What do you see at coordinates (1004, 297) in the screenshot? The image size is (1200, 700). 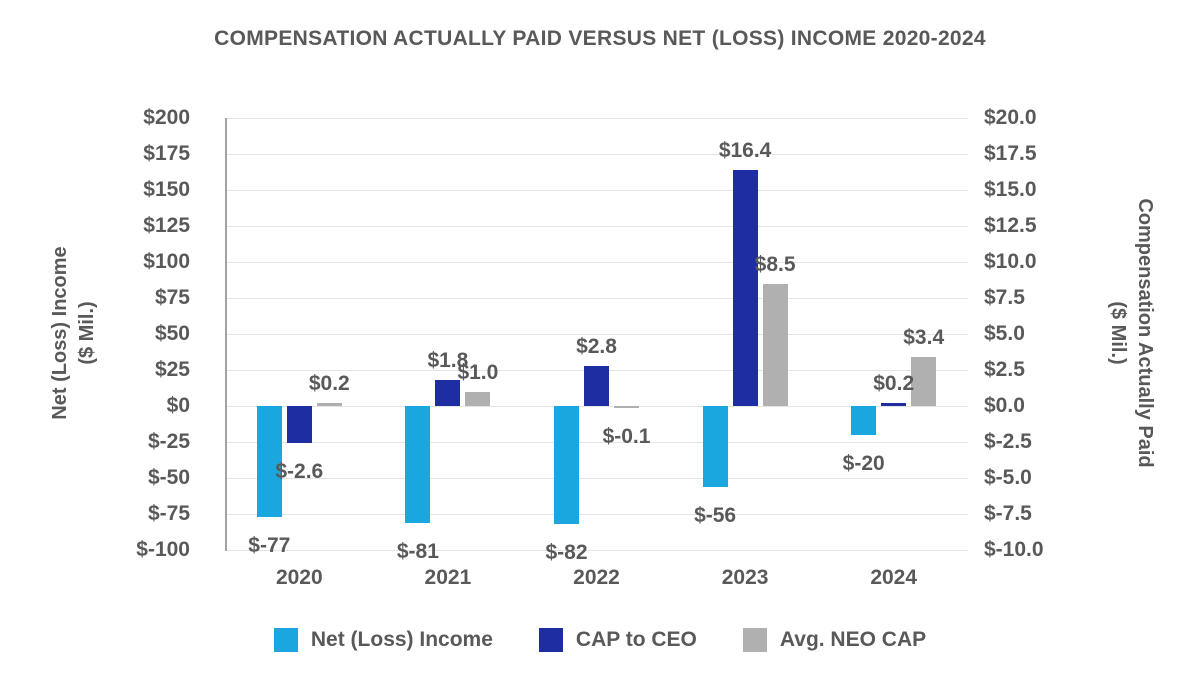 I see `right-axis-tick-label: $7.5` at bounding box center [1004, 297].